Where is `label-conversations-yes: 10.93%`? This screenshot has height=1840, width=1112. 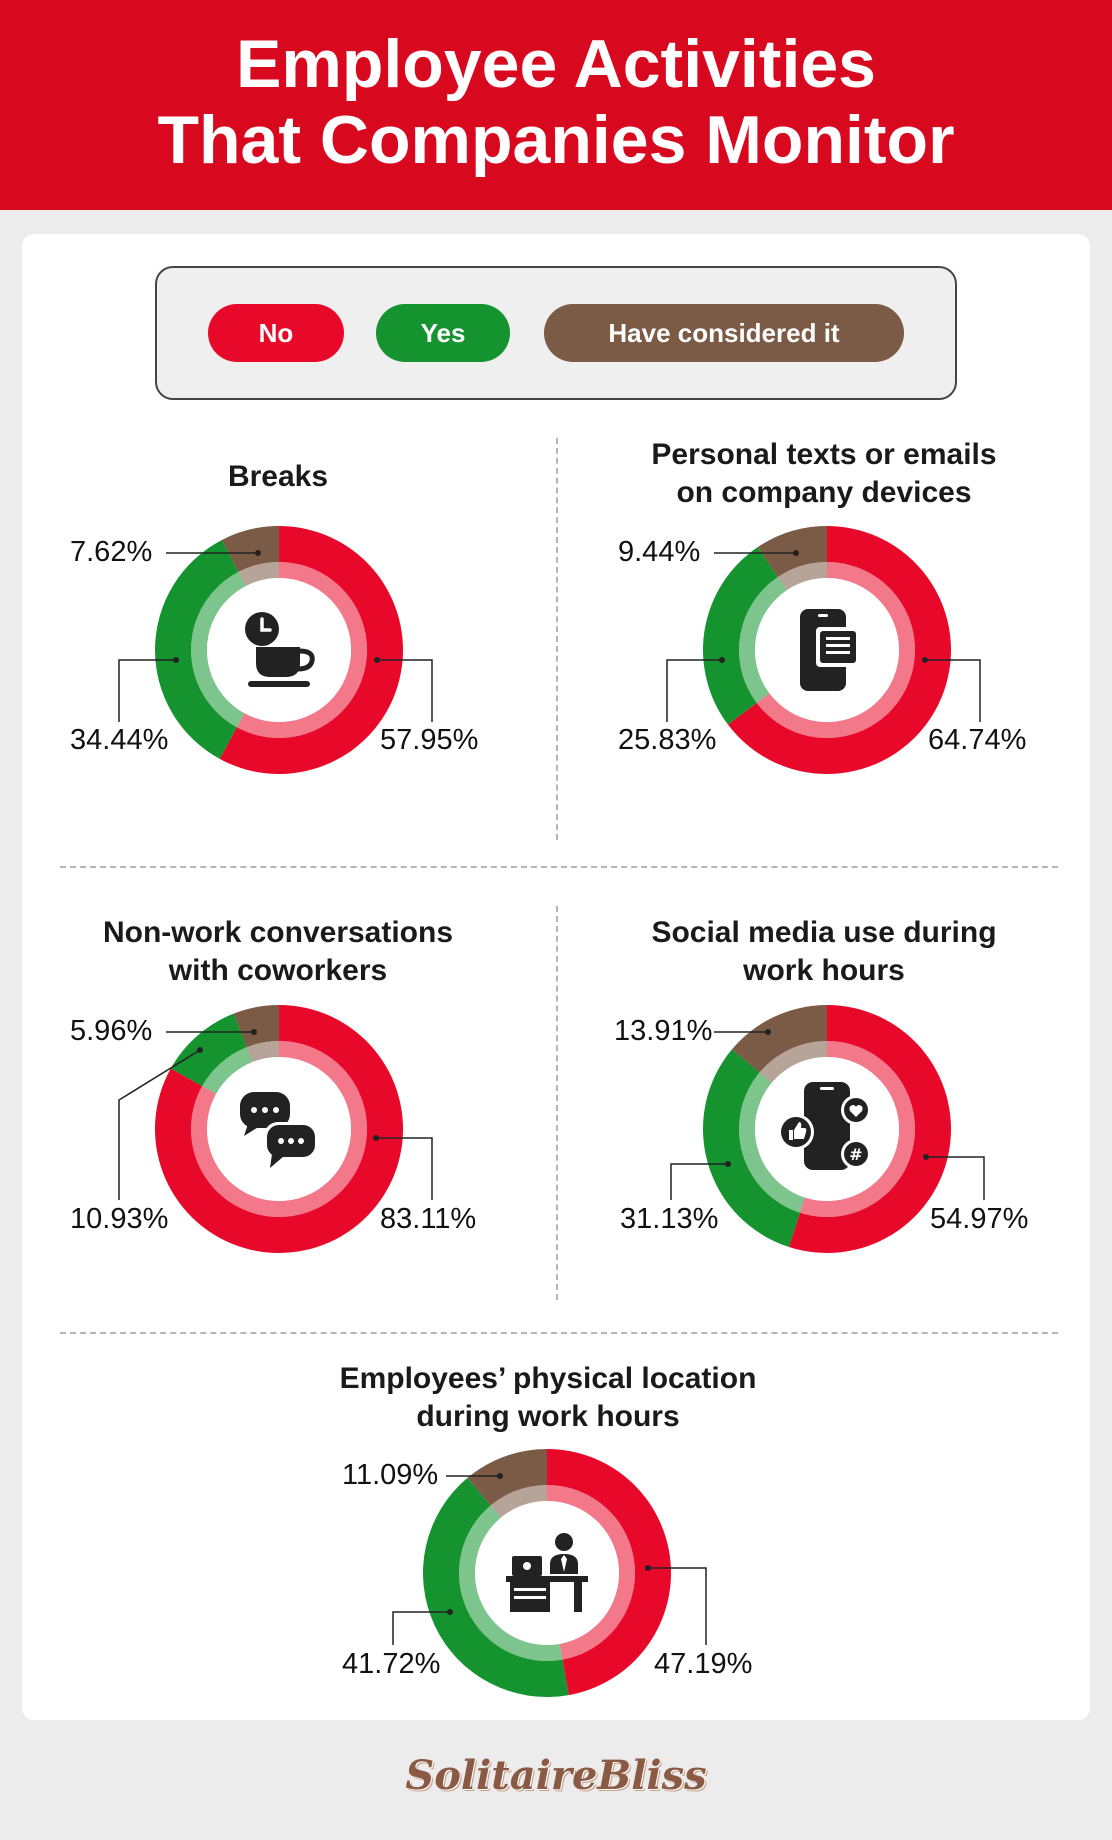
label-conversations-yes: 10.93% is located at coordinates (119, 1219).